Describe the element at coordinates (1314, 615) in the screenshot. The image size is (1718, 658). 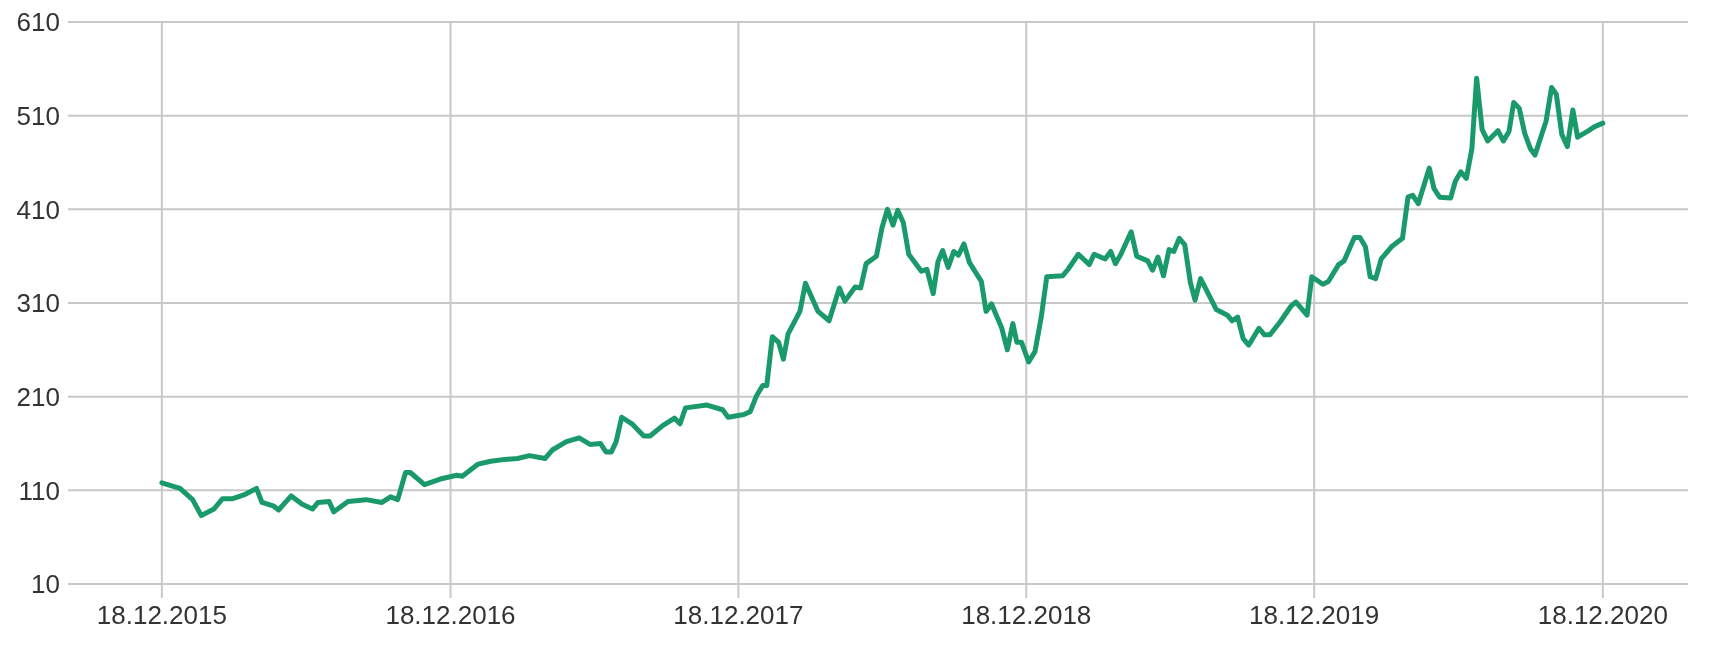
I see `x-tick-label: 18.12.2019` at that location.